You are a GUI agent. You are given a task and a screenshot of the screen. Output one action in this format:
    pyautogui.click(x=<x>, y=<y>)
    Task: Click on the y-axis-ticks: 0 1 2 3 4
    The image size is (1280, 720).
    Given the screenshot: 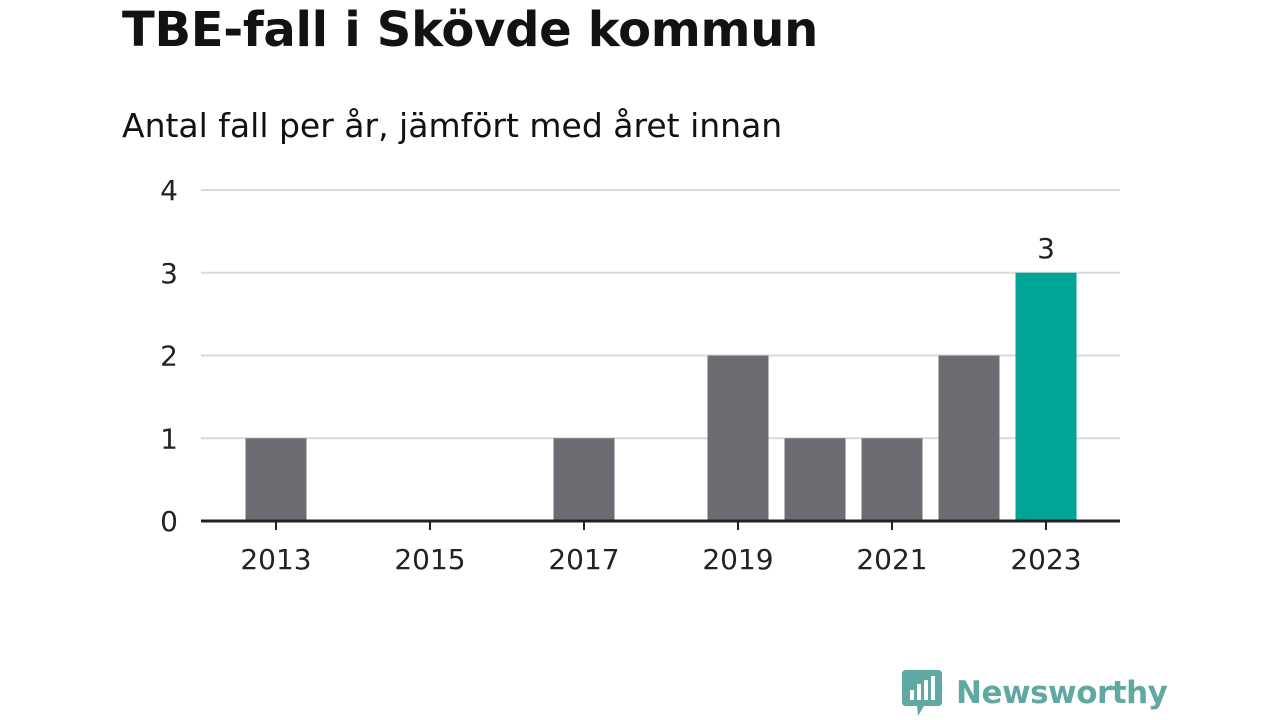 What is the action you would take?
    pyautogui.click(x=169, y=356)
    